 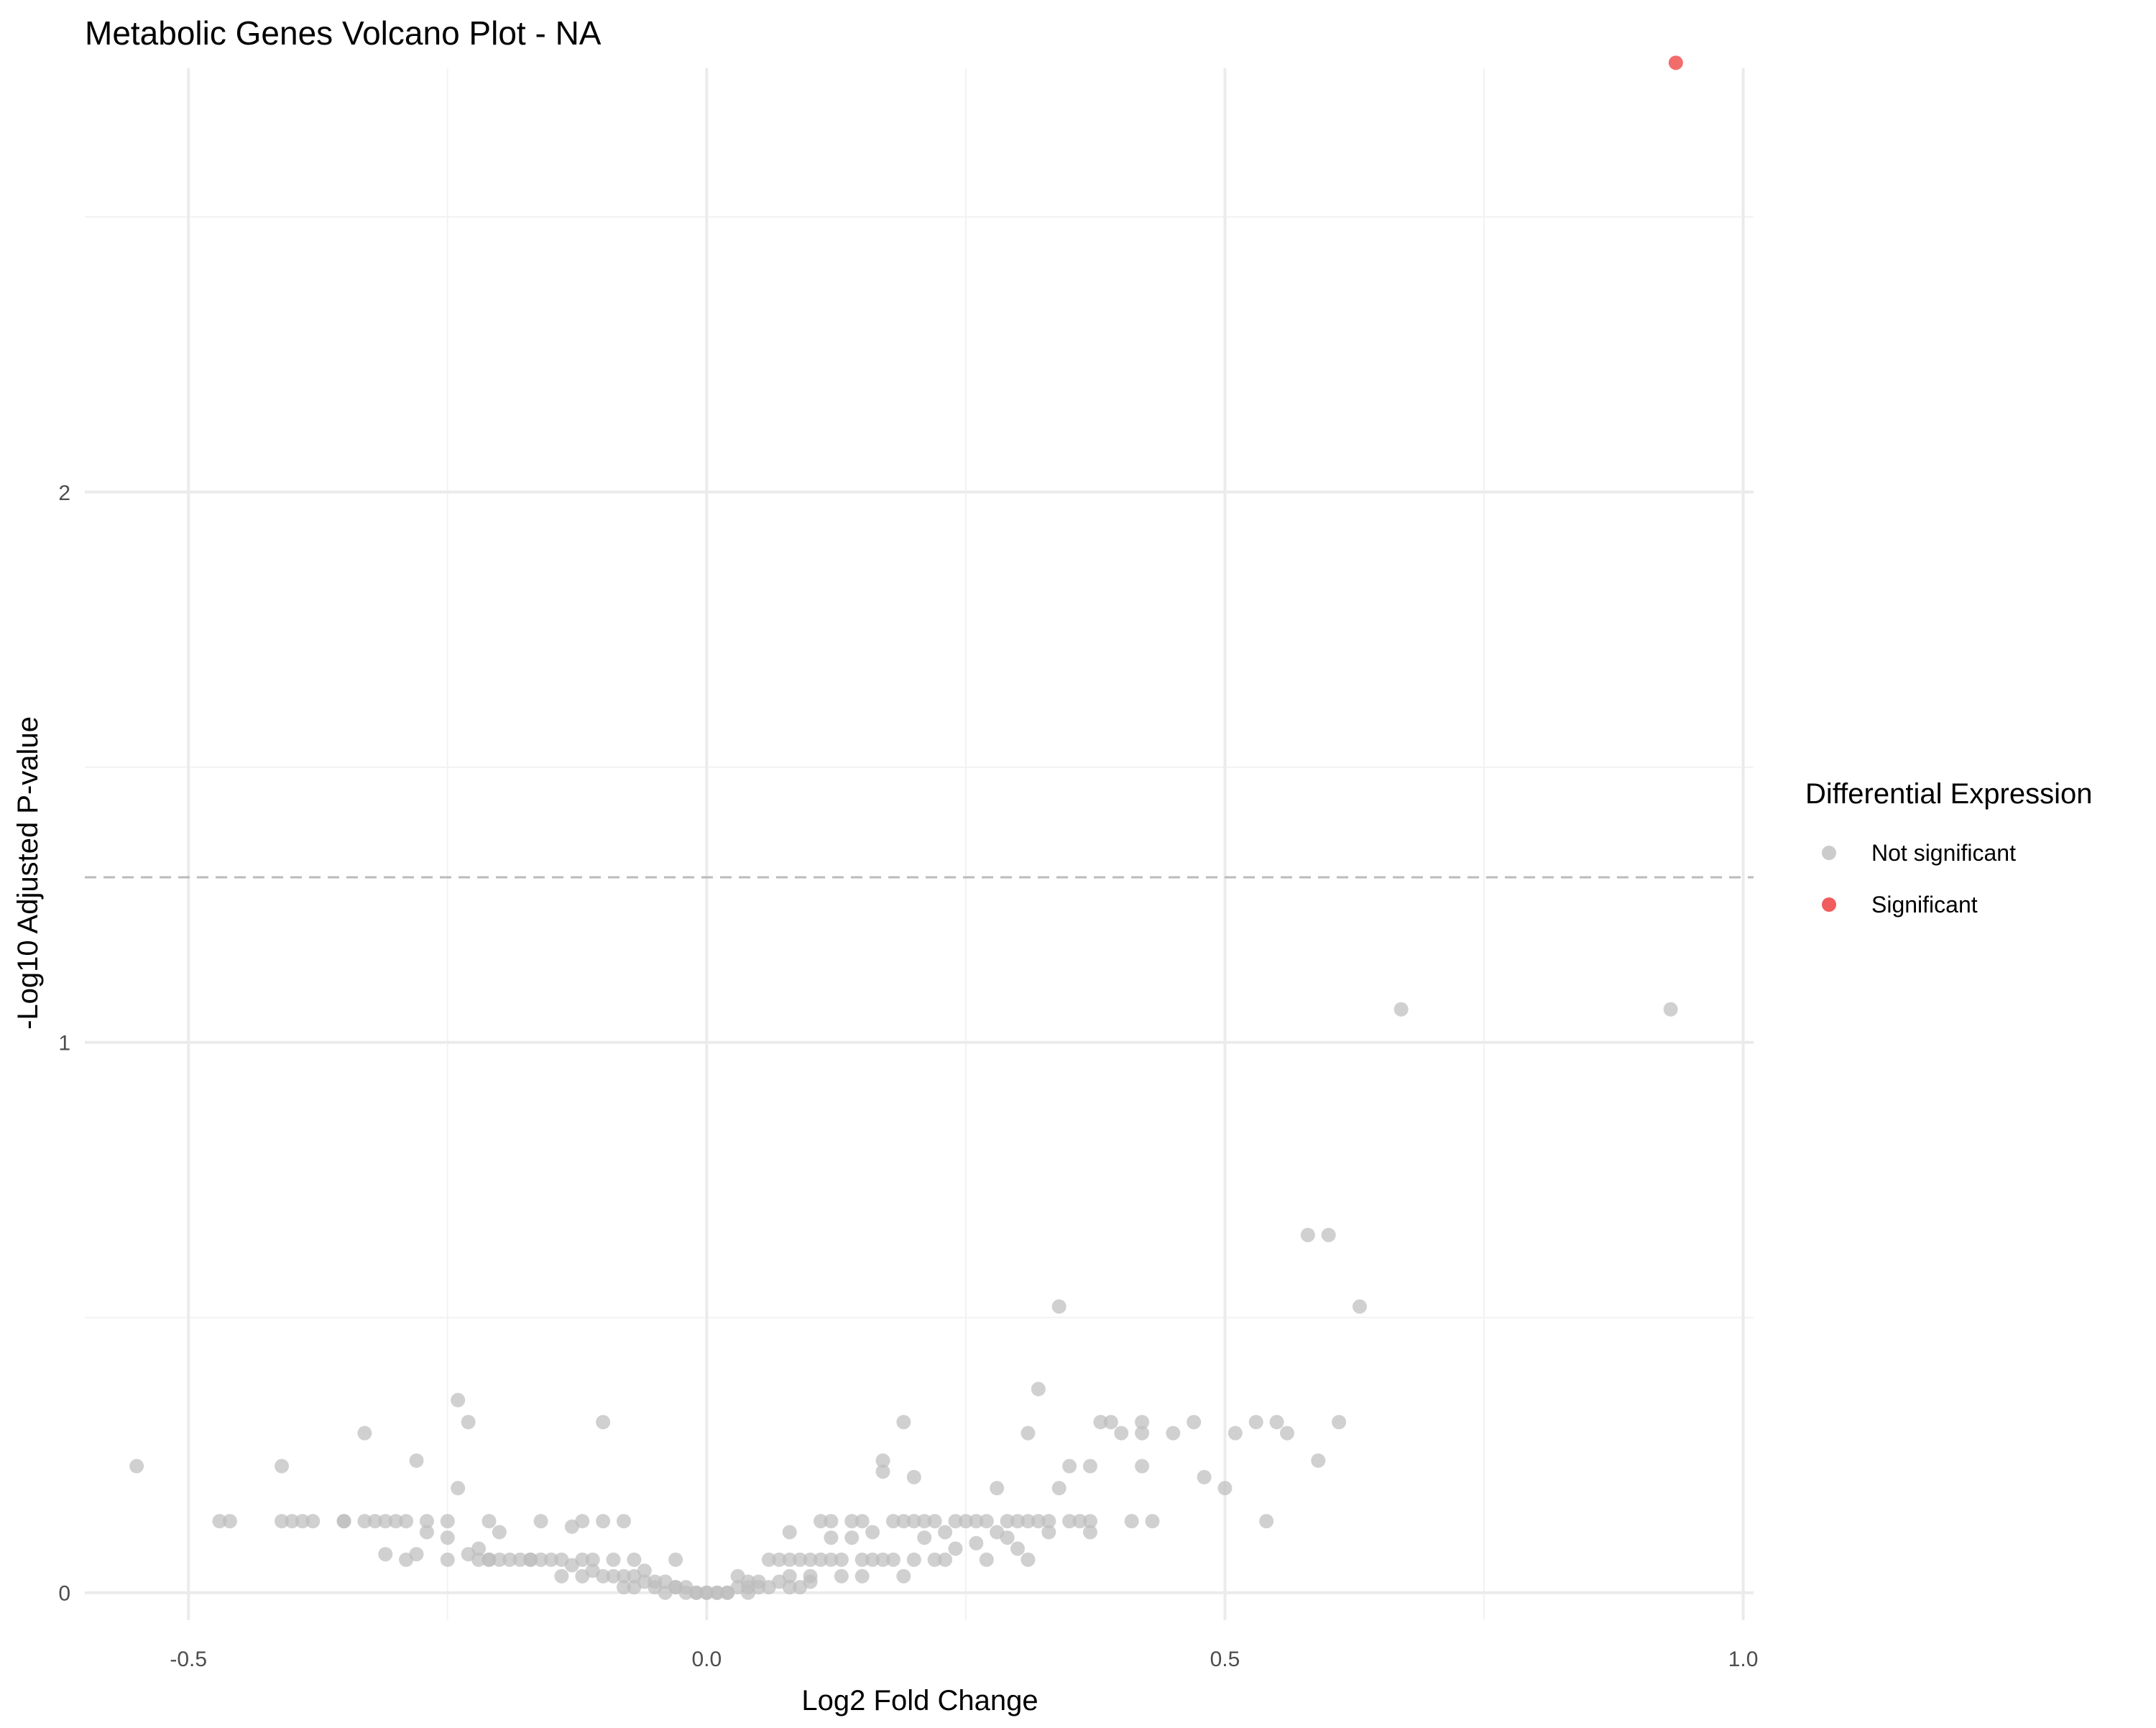 I want to click on legend-label: Significant, so click(x=1925, y=905).